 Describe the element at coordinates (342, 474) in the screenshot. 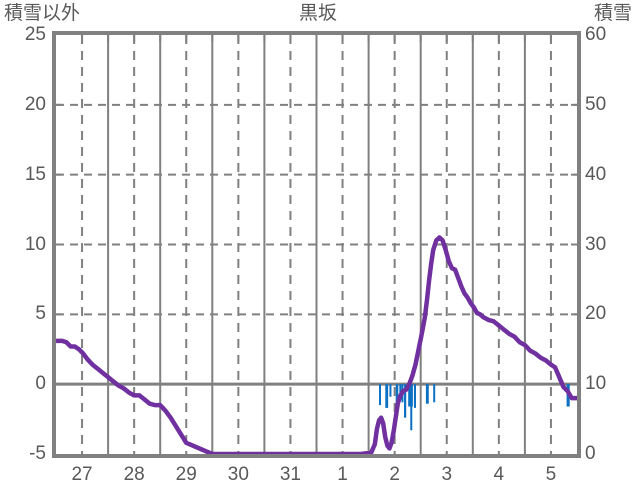

I see `x-tick-label: 1` at that location.